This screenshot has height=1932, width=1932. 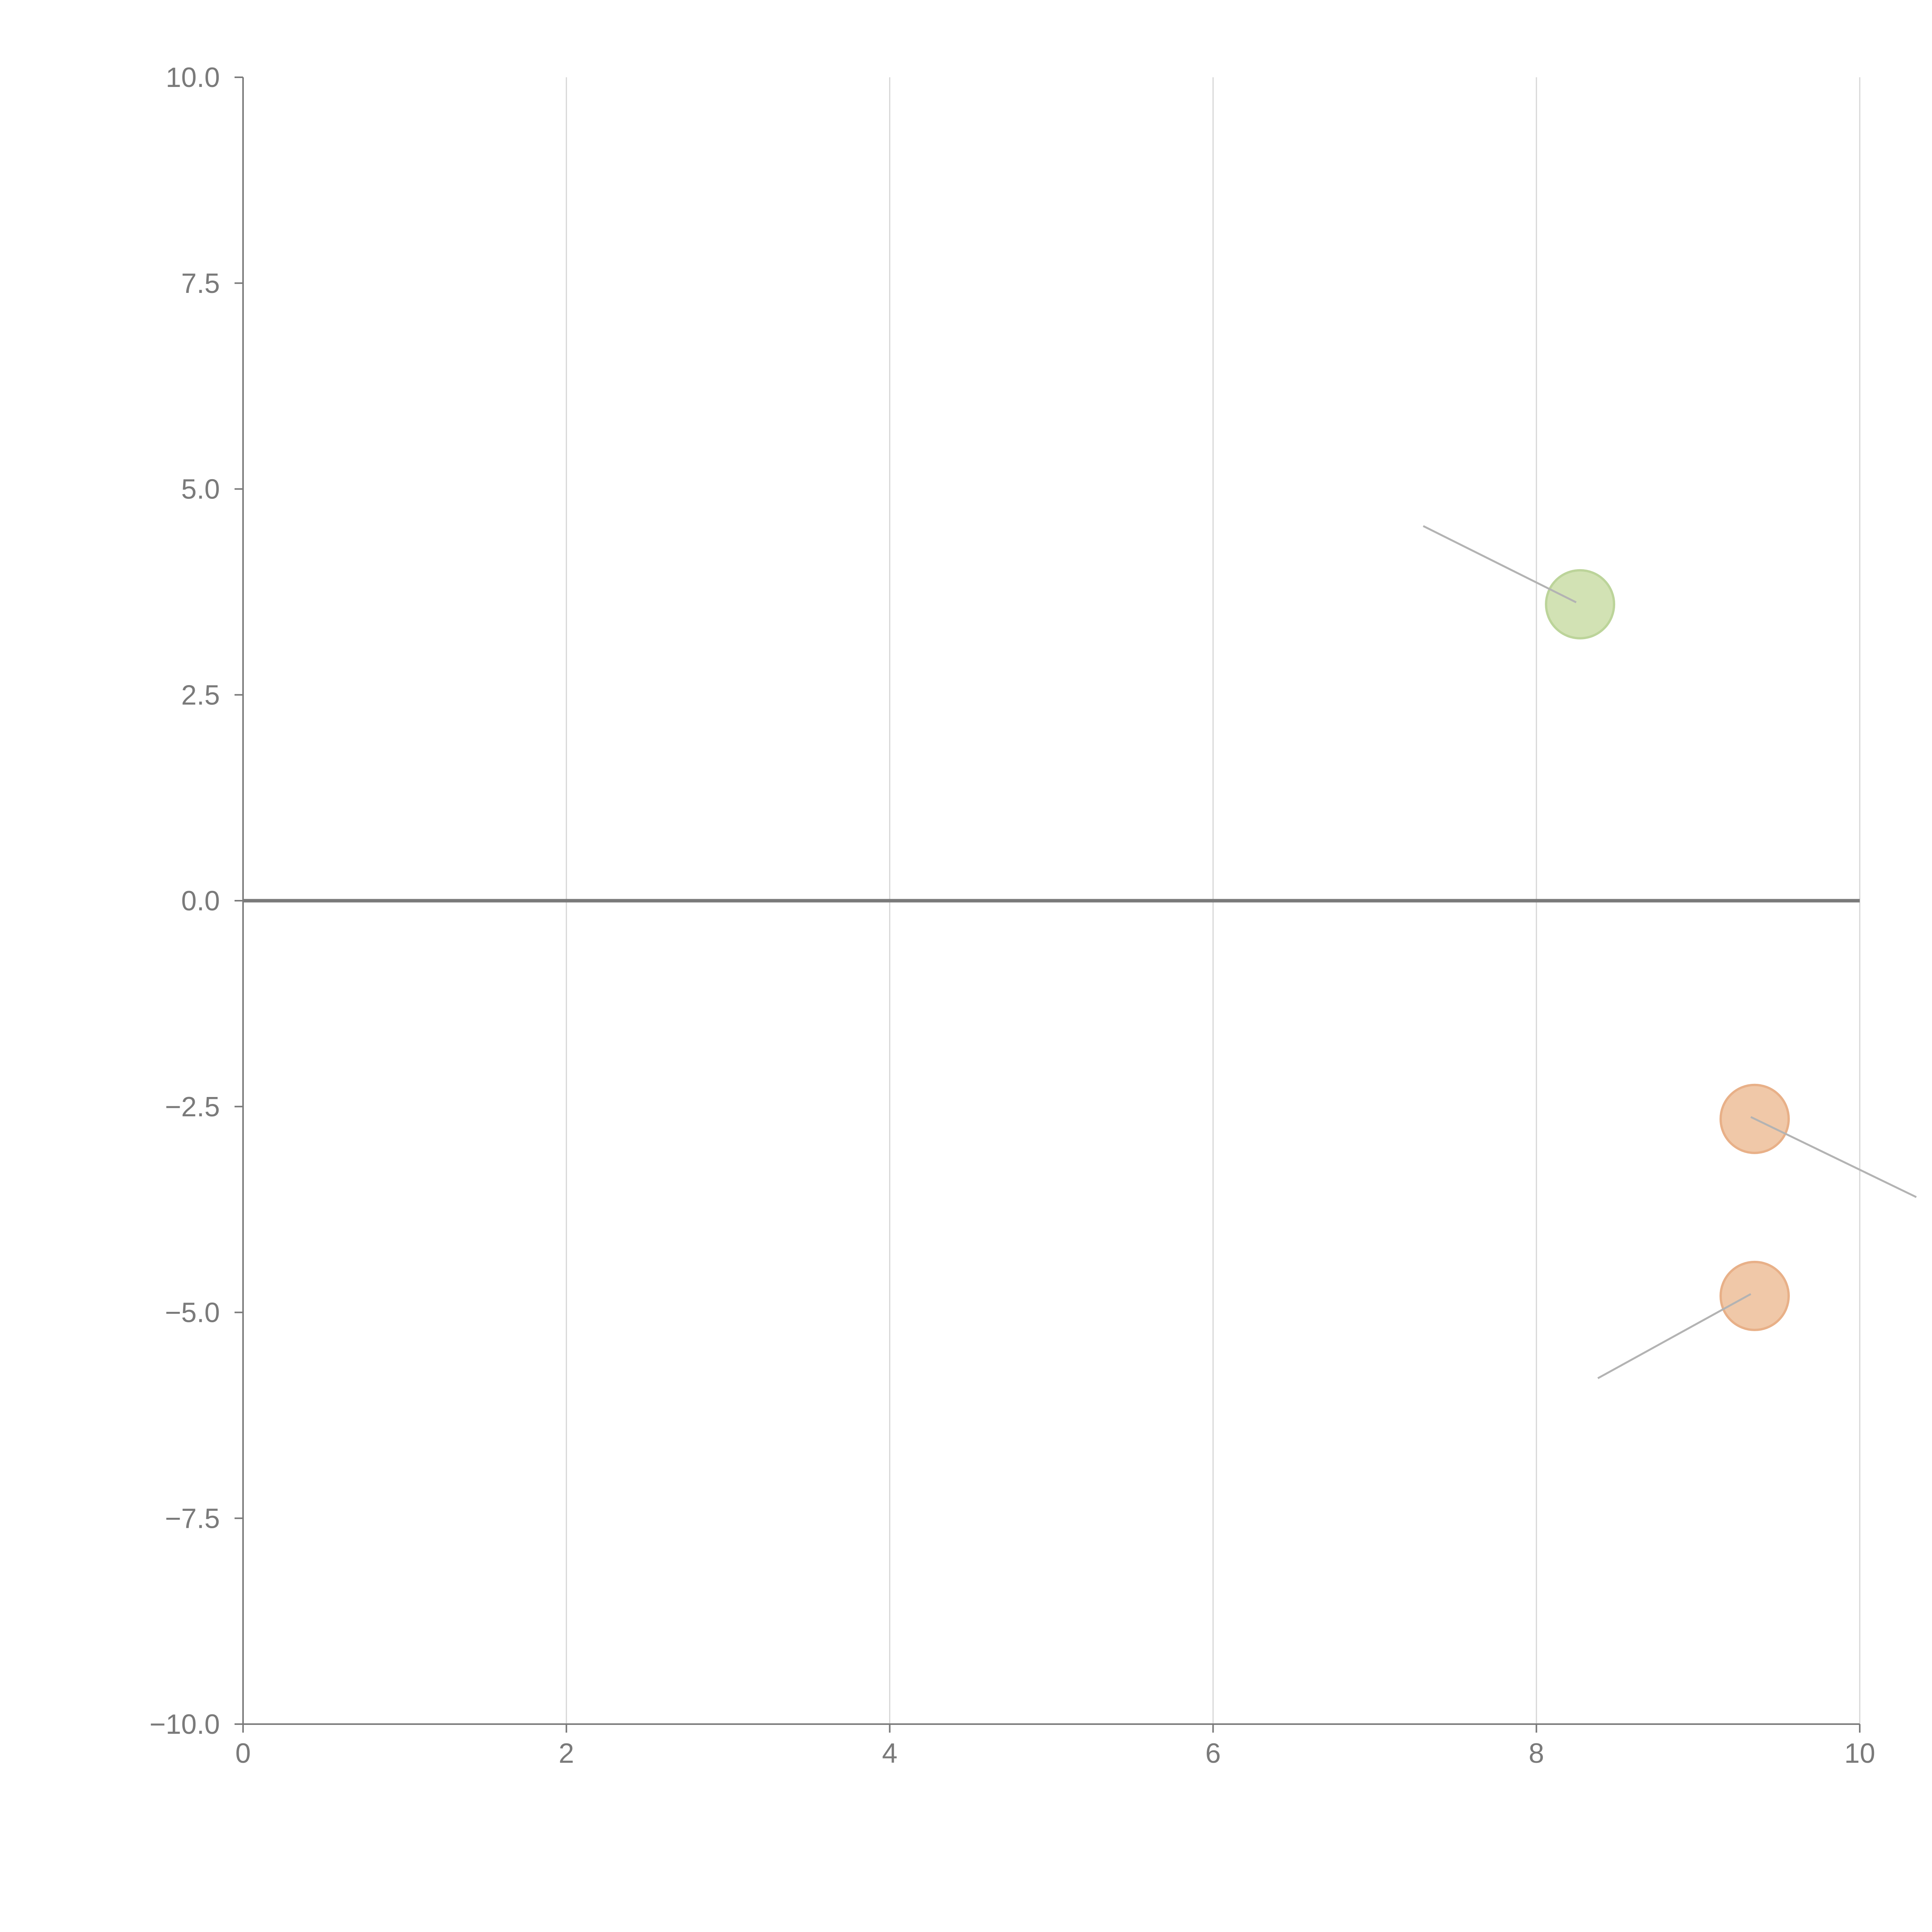 What do you see at coordinates (185, 1725) in the screenshot?
I see `y-tick-label-8: −10.0` at bounding box center [185, 1725].